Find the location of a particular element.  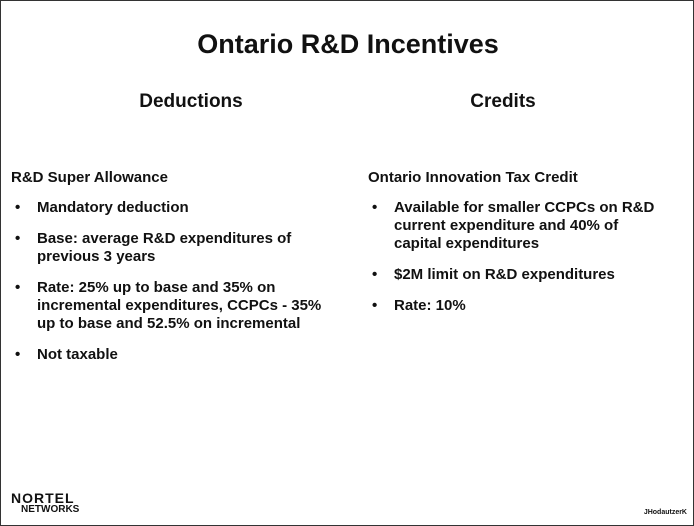

logo-text: NETWORKS is located at coordinates (50, 509).